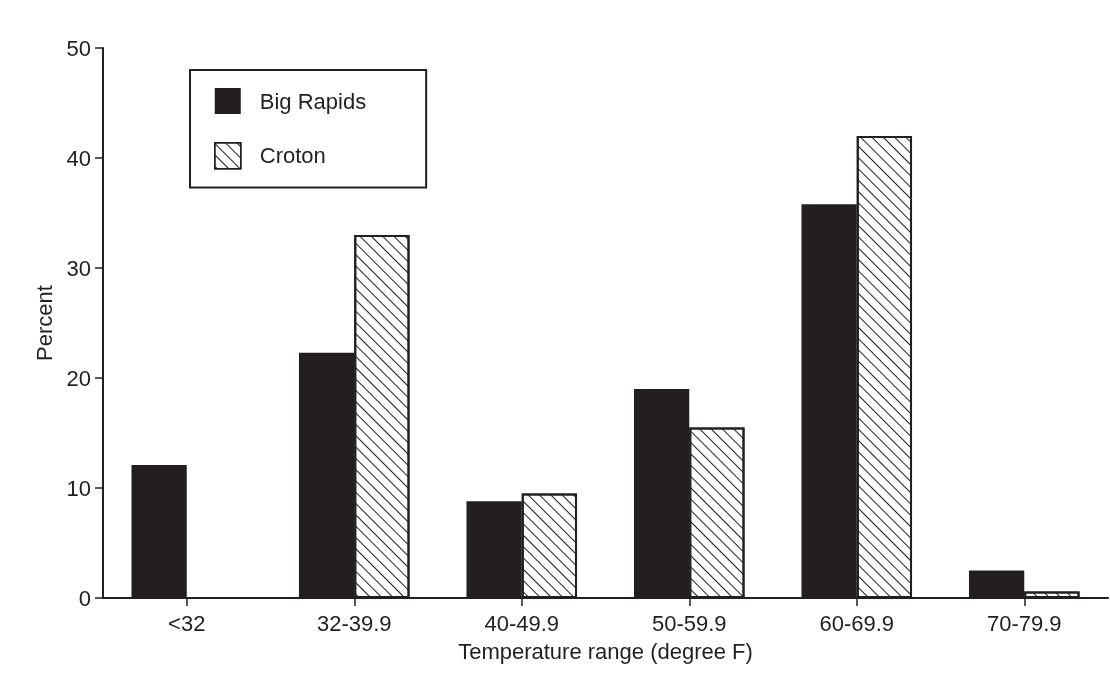  What do you see at coordinates (689, 623) in the screenshot?
I see `x-tick-label: 50-59.9` at bounding box center [689, 623].